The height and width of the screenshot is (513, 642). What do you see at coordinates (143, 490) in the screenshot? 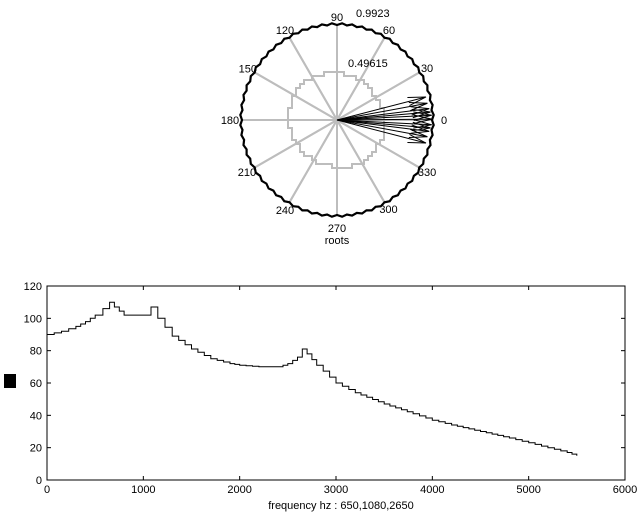
I see `x-tick-label: 1000` at bounding box center [143, 490].